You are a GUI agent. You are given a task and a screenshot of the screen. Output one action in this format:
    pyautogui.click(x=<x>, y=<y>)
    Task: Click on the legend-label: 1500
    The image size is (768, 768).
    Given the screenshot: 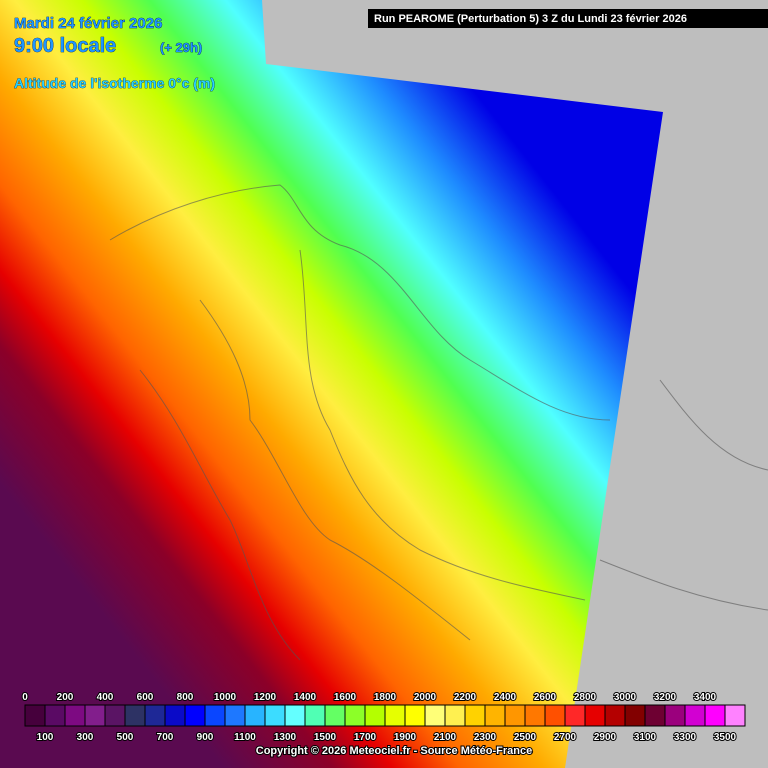 What is the action you would take?
    pyautogui.click(x=325, y=737)
    